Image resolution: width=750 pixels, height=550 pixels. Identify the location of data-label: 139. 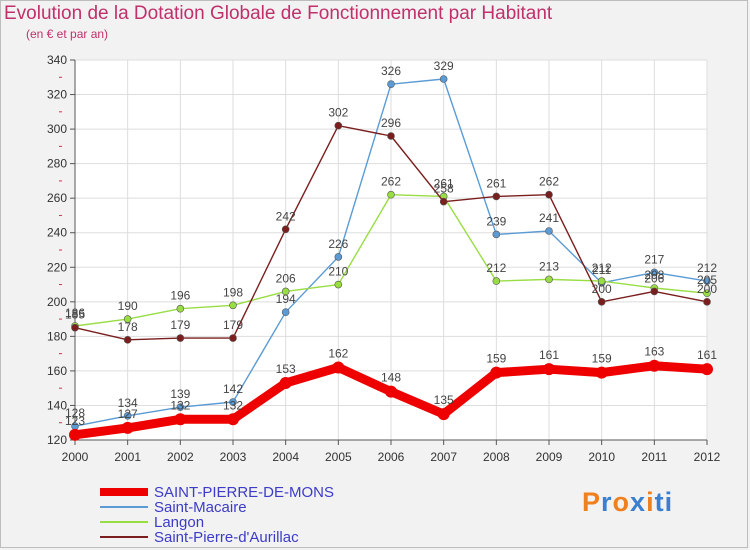
(180, 394).